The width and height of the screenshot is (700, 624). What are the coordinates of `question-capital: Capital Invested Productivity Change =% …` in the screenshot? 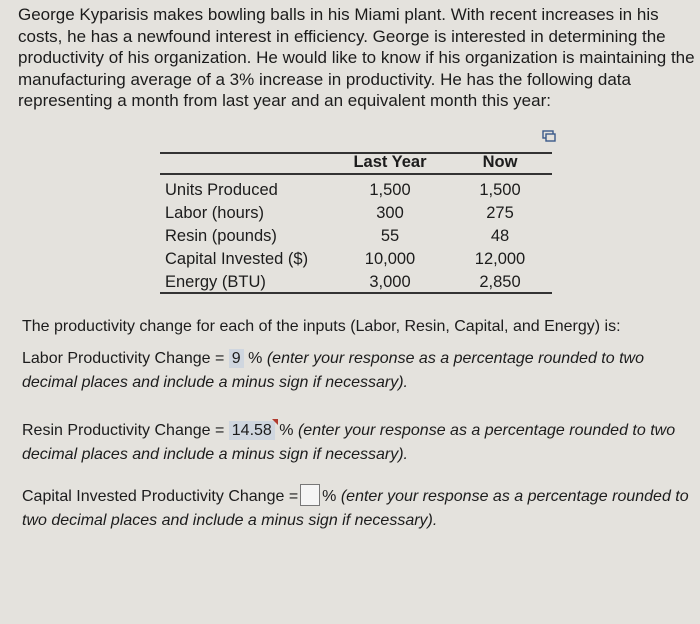 It's located at (360, 508).